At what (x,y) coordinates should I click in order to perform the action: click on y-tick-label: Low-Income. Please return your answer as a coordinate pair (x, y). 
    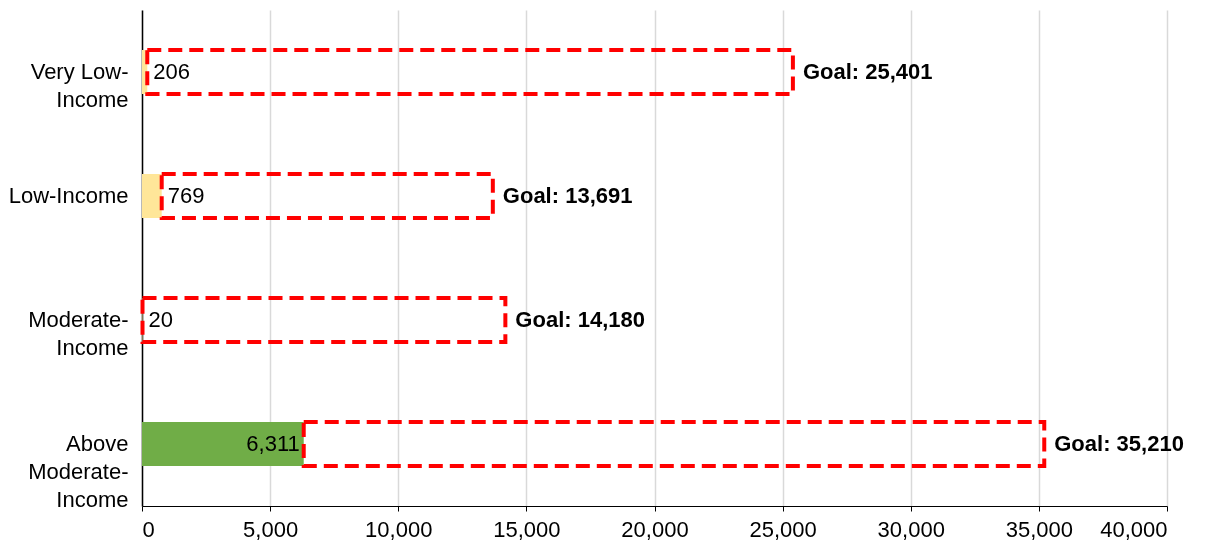
    Looking at the image, I should click on (68, 195).